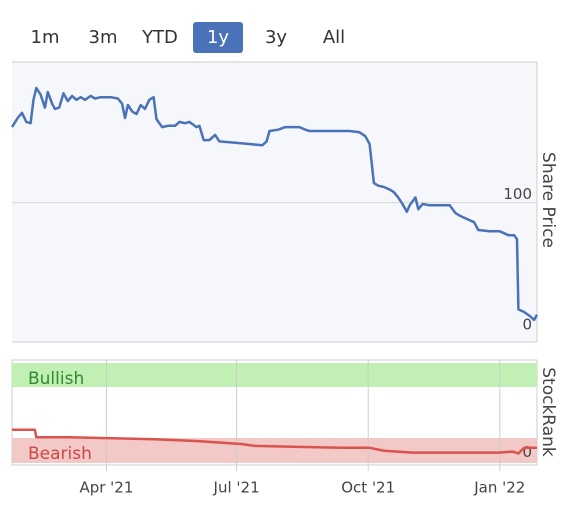 Image resolution: width=574 pixels, height=505 pixels. What do you see at coordinates (106, 488) in the screenshot?
I see `x-tick-label: Apr '21` at bounding box center [106, 488].